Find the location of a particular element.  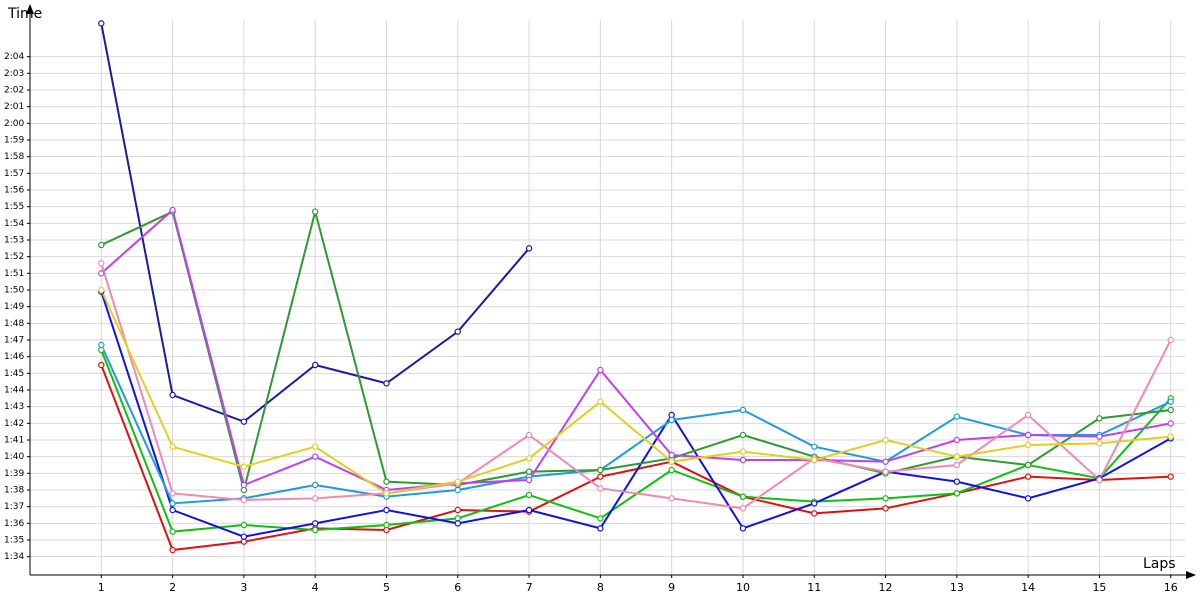

y-tick-label: 1:47 is located at coordinates (14, 341).